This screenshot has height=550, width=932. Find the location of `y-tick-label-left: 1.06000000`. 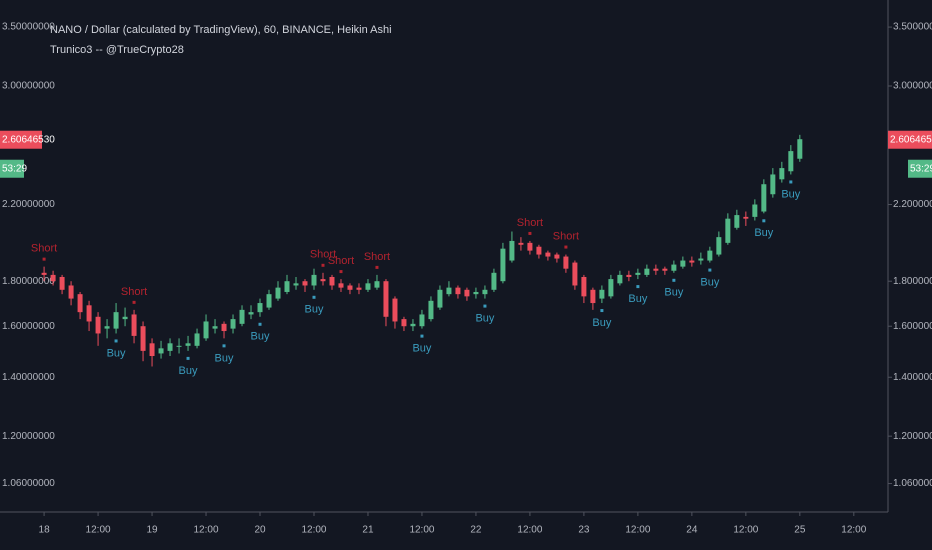

y-tick-label-left: 1.06000000 is located at coordinates (28, 483).